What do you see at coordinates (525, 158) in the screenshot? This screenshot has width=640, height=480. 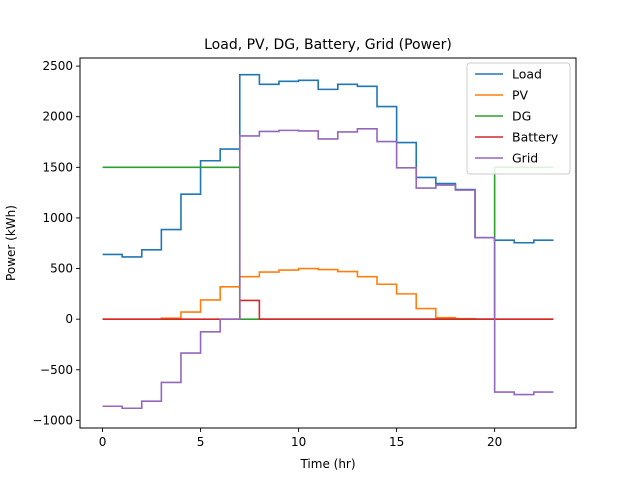 I see `legend-label-grid: Grid` at bounding box center [525, 158].